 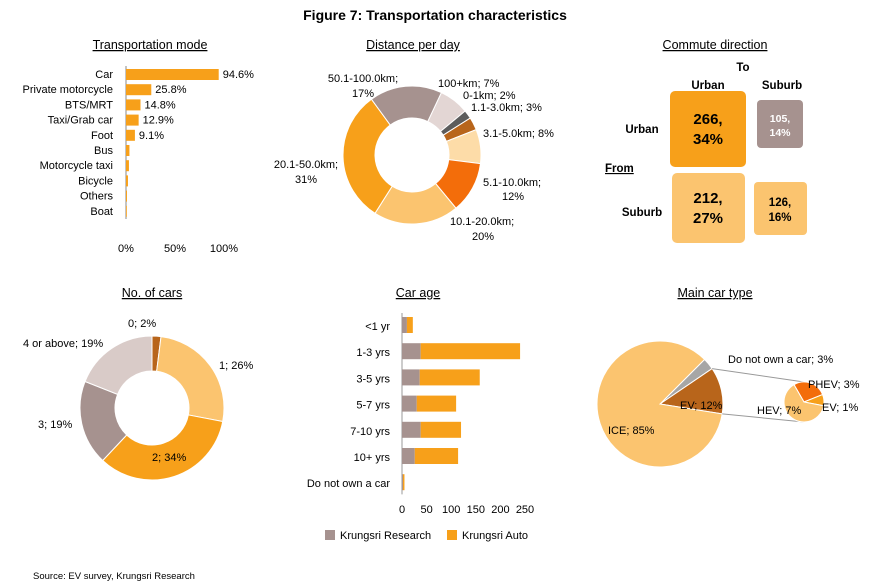 I want to click on car-age-category-1-yr: <1 yr, so click(x=377, y=327).